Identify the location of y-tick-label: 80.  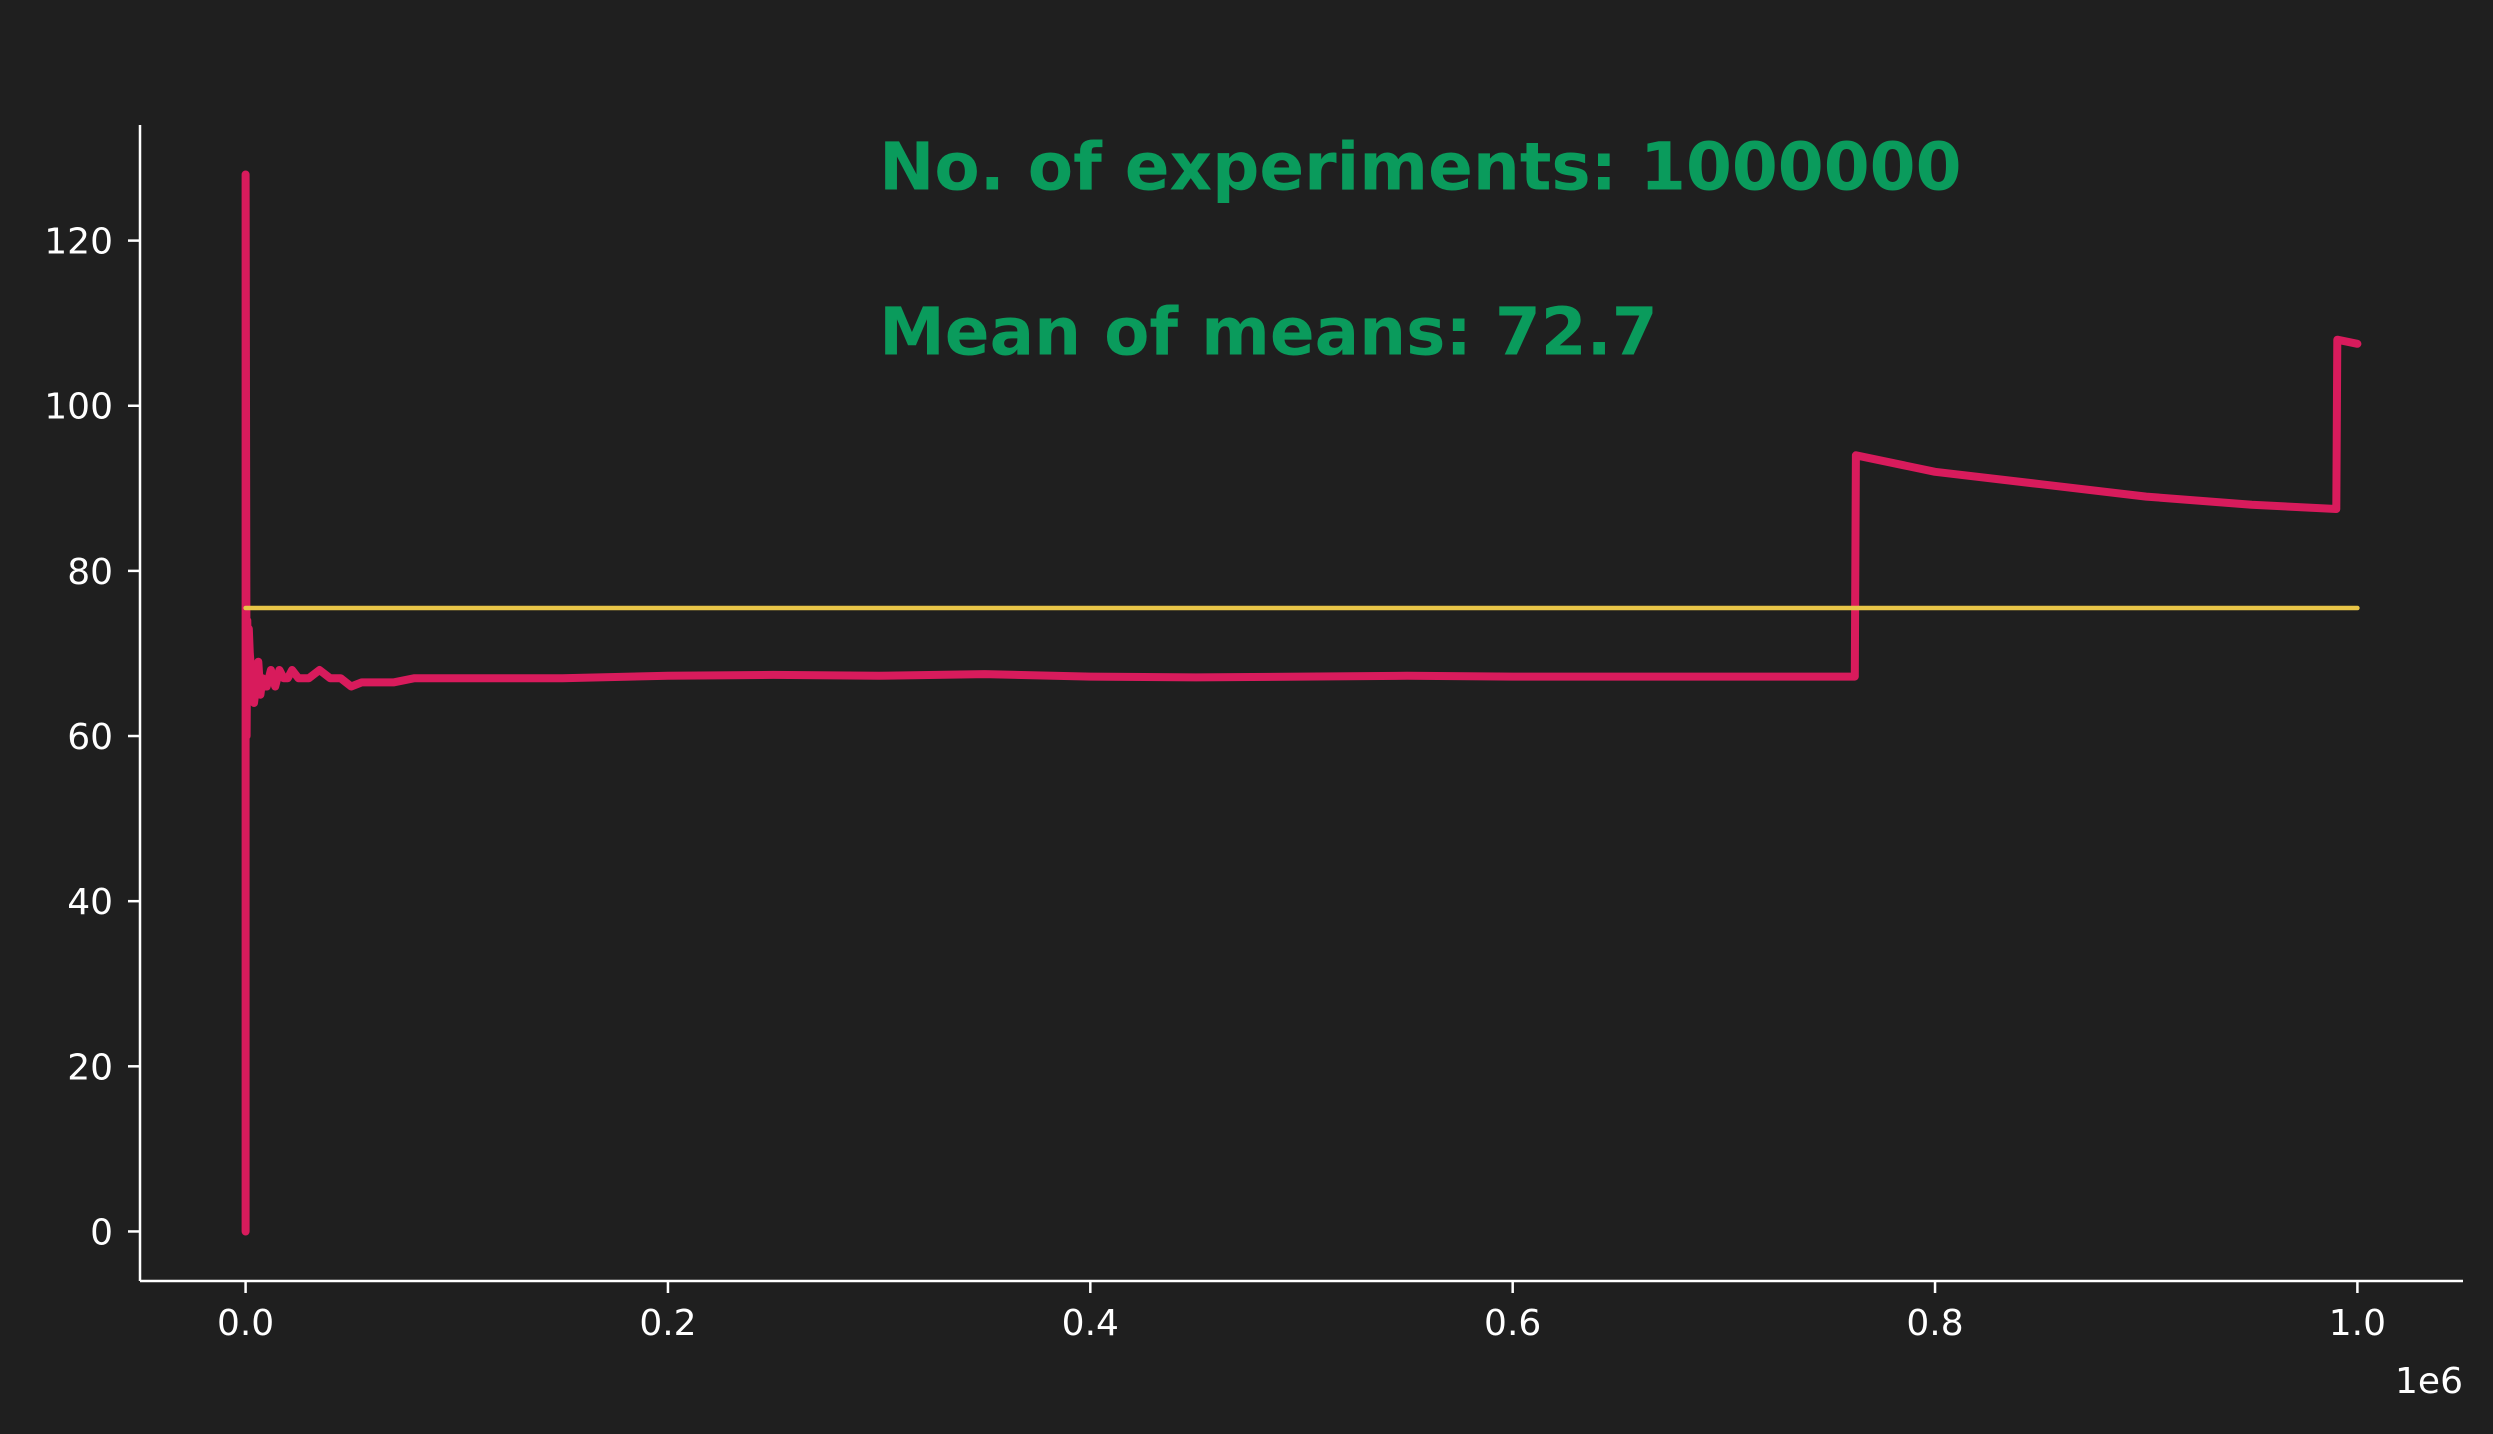
(90, 572).